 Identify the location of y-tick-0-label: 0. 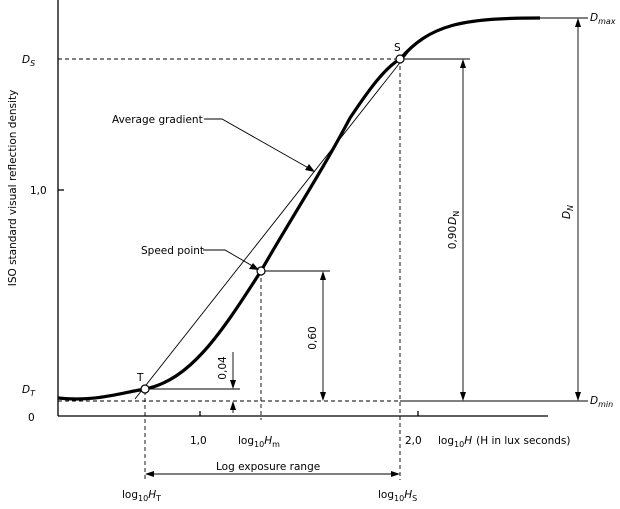
(31, 418).